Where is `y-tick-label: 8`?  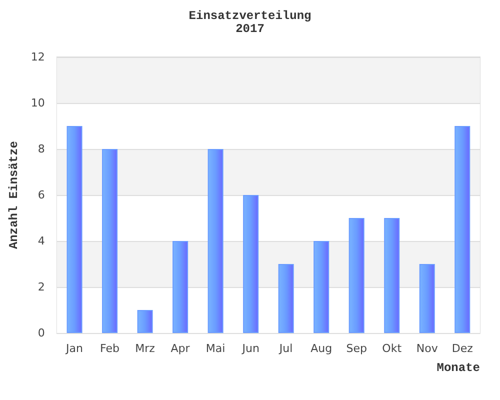 y-tick-label: 8 is located at coordinates (41, 149).